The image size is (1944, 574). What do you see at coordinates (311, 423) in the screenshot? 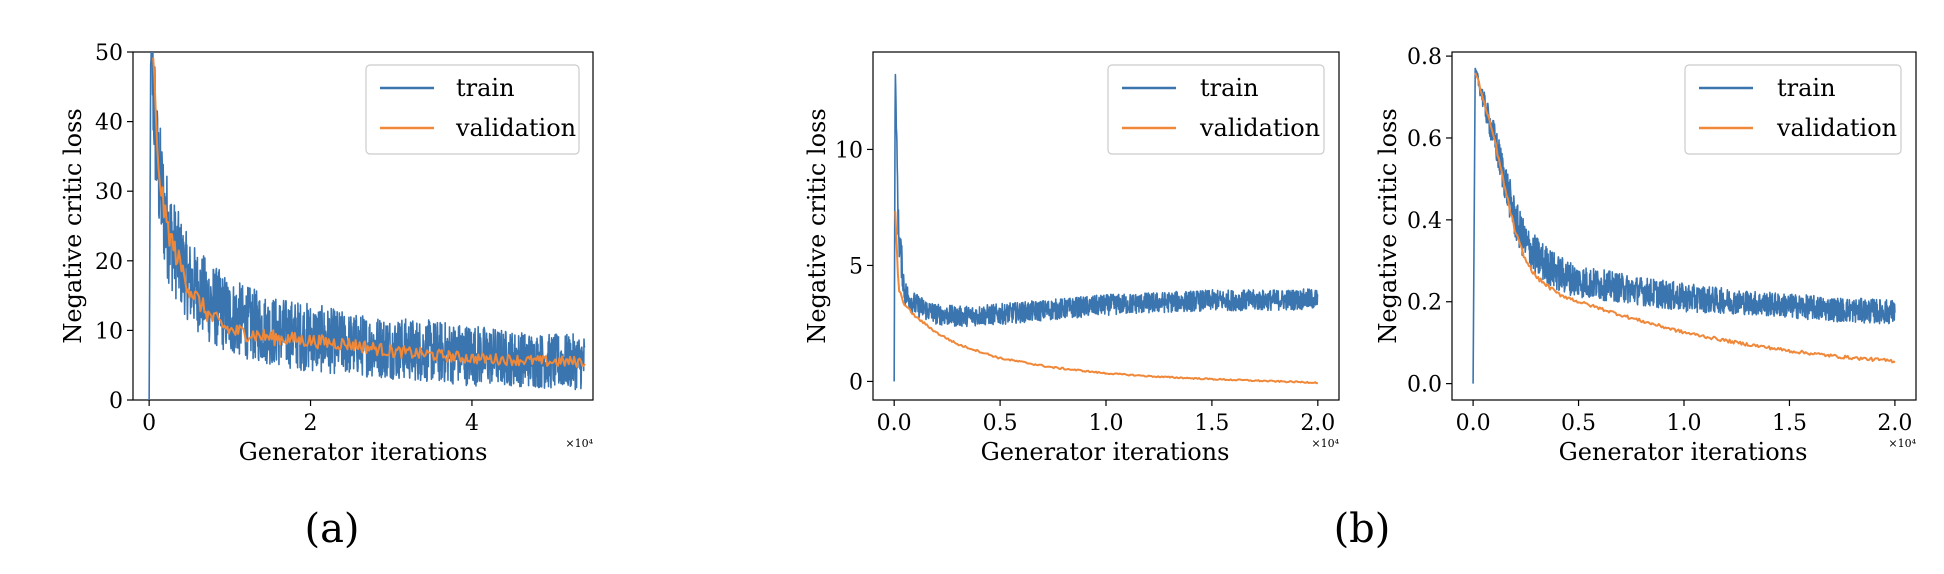
I see `x-tick-label: 2` at bounding box center [311, 423].